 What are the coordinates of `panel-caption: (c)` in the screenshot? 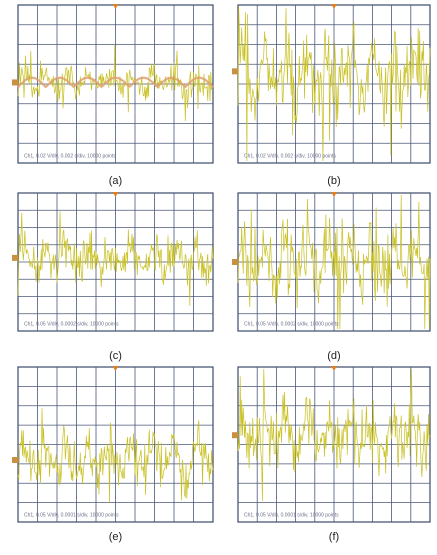 It's located at (115, 356).